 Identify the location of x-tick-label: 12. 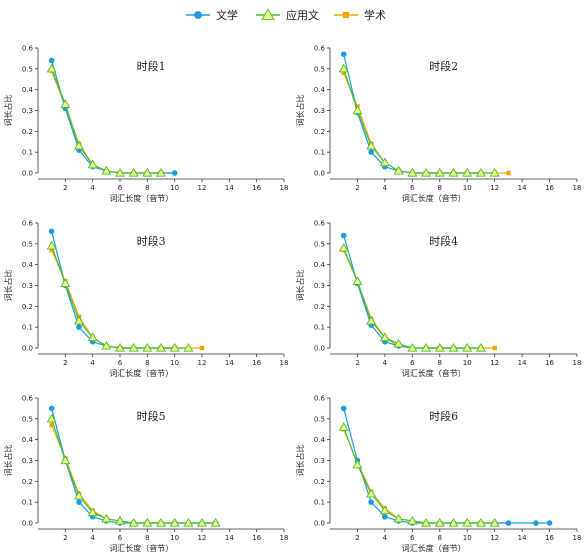
(202, 188).